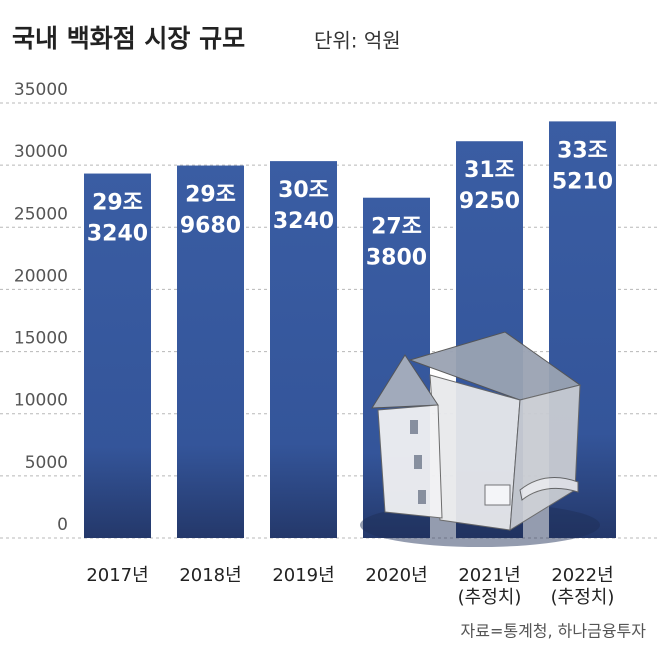 This screenshot has width=658, height=662. What do you see at coordinates (582, 575) in the screenshot?
I see `x-tick-label: 2022년` at bounding box center [582, 575].